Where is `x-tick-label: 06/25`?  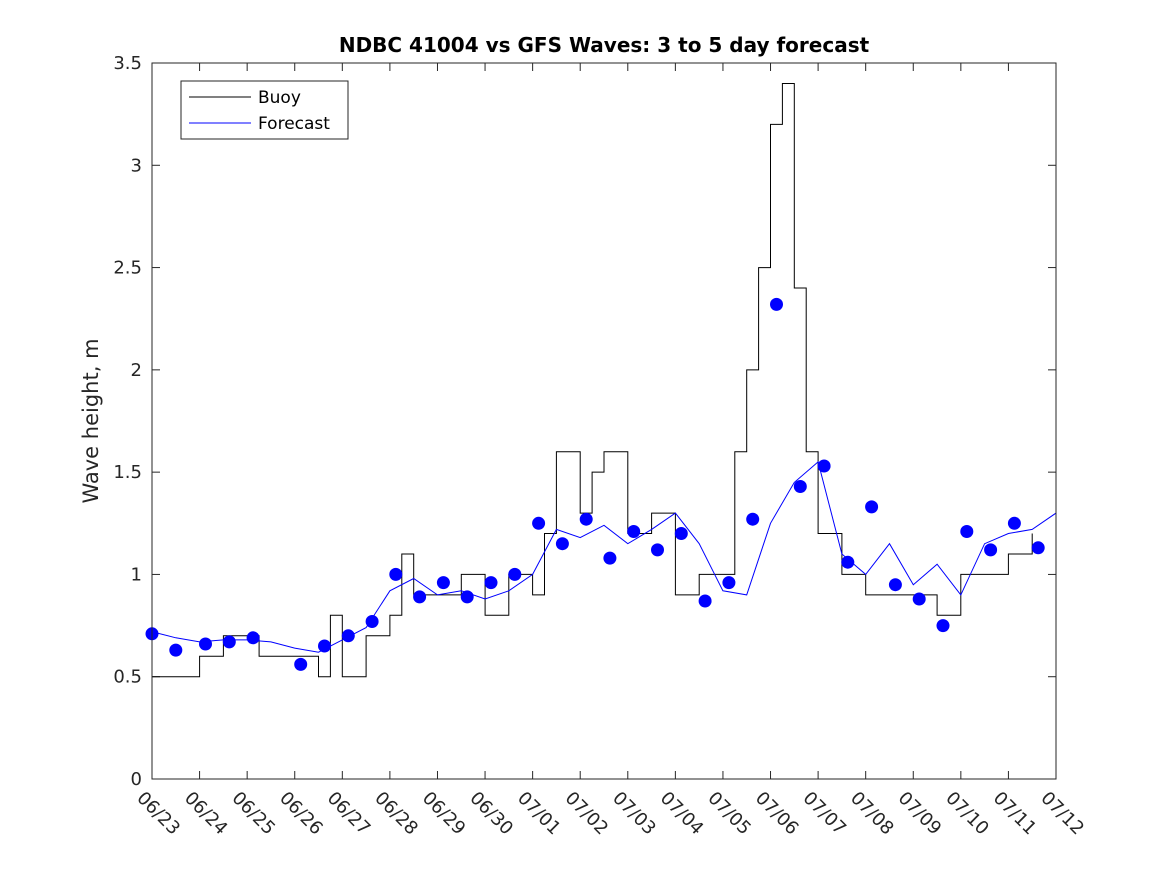
x-tick-label: 06/25 is located at coordinates (254, 814).